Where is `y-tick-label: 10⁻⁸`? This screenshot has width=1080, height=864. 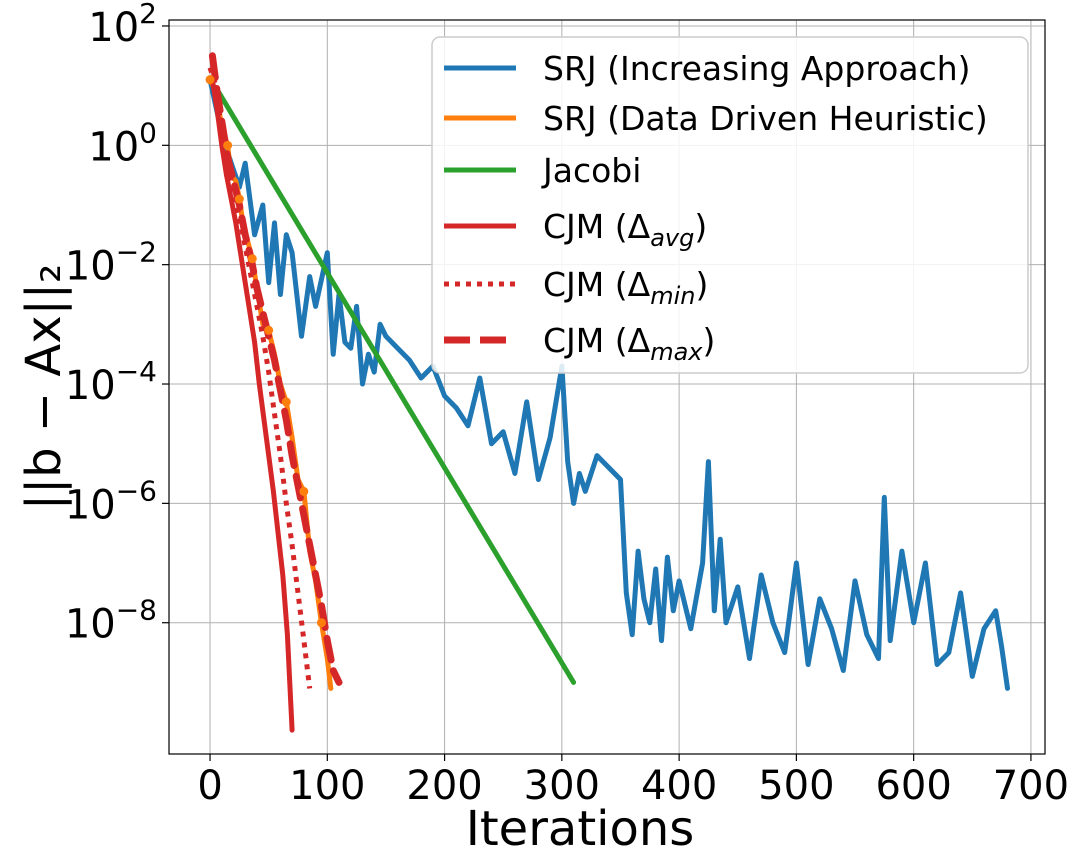 y-tick-label: 10⁻⁸ is located at coordinates (111, 621).